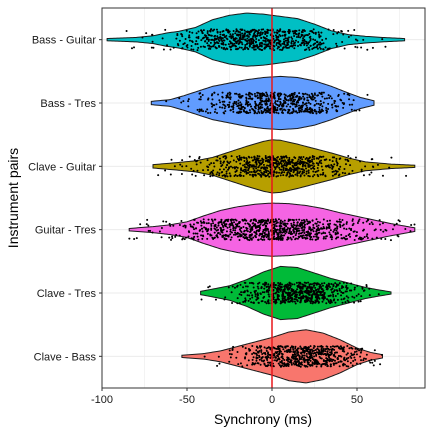 This screenshot has height=432, width=432. I want to click on y-tick-label: Clave - Tres, so click(67, 294).